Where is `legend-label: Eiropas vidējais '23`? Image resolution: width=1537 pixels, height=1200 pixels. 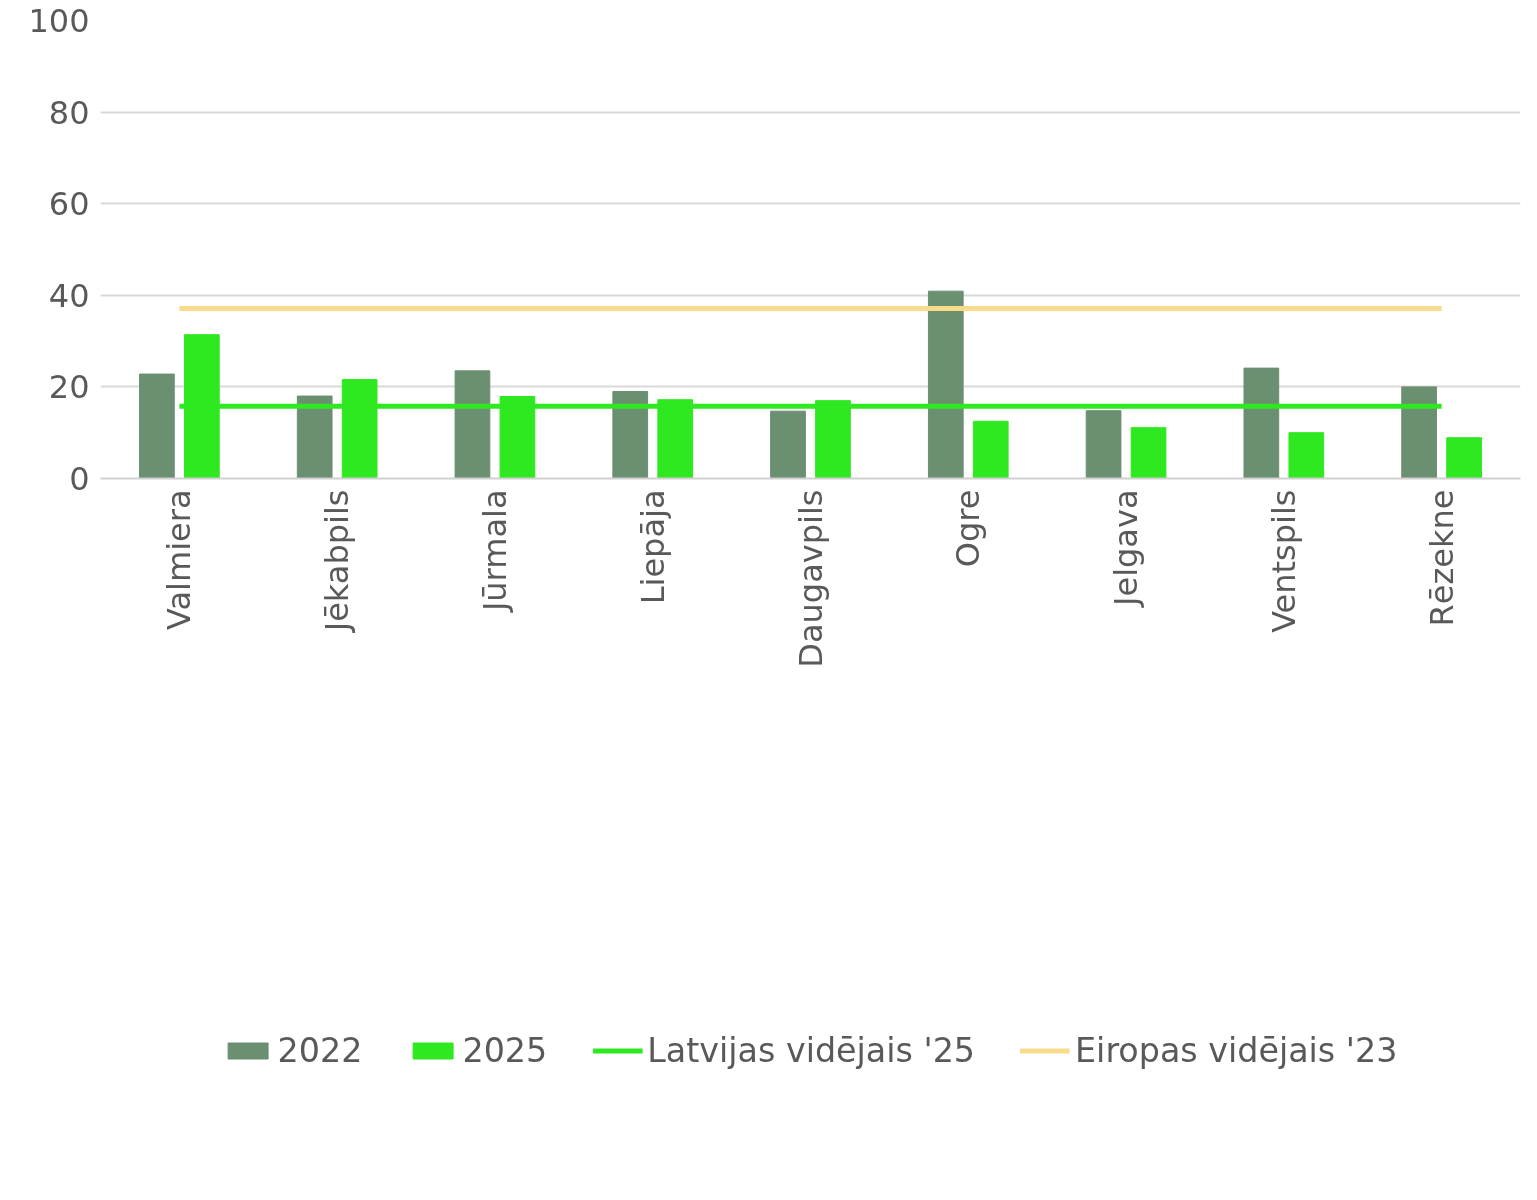 legend-label: Eiropas vidējais '23 is located at coordinates (1236, 1050).